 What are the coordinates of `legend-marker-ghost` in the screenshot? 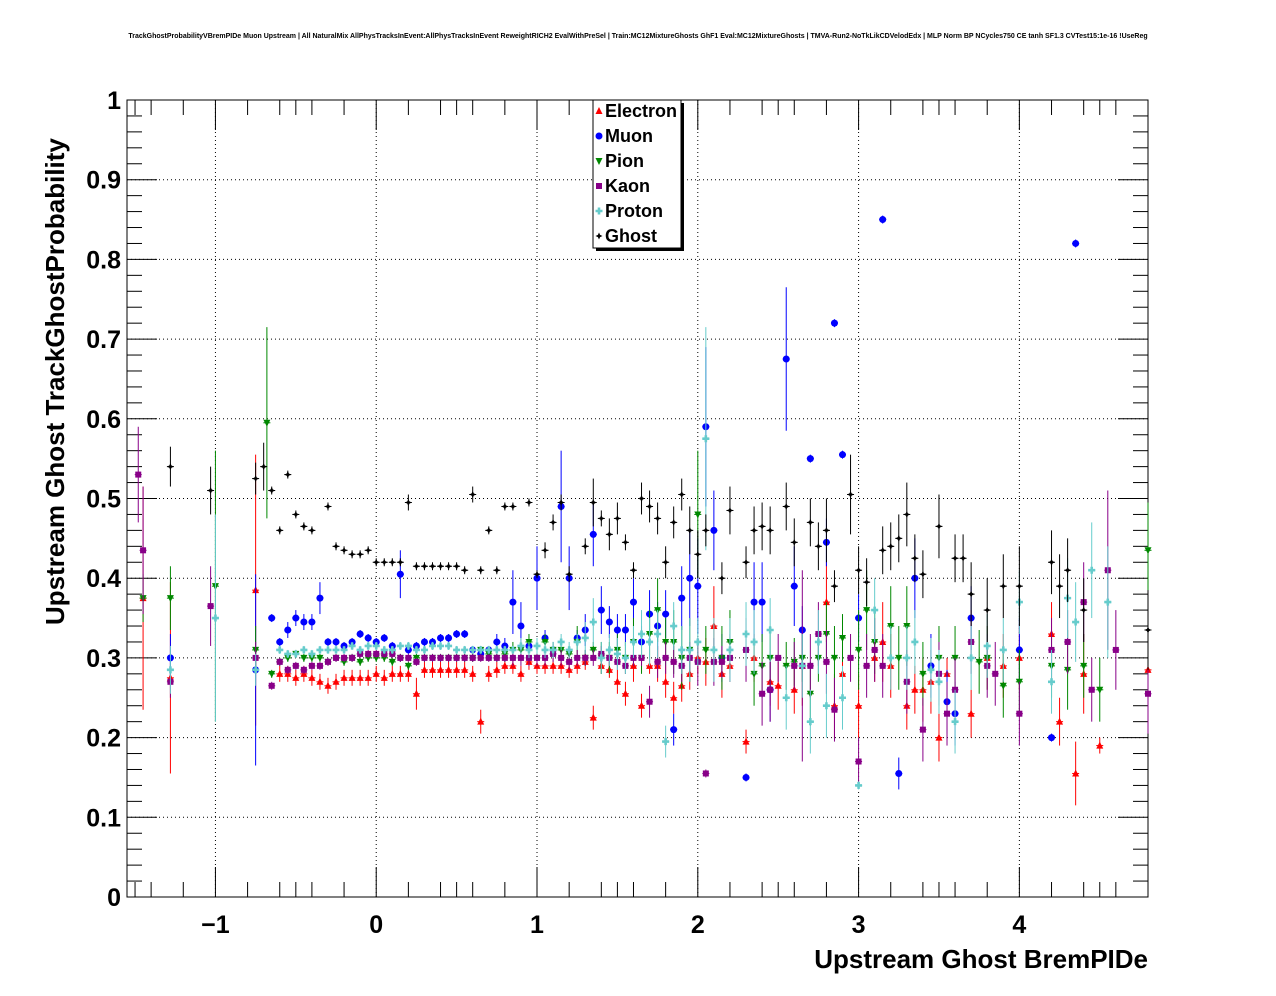 It's located at (599, 236).